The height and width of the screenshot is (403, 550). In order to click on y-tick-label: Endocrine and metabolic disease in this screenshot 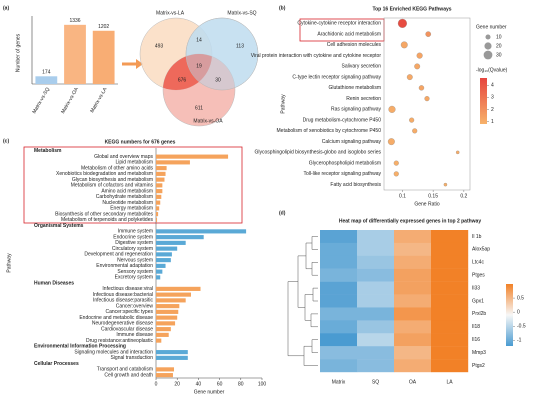, I will do `click(116, 318)`.